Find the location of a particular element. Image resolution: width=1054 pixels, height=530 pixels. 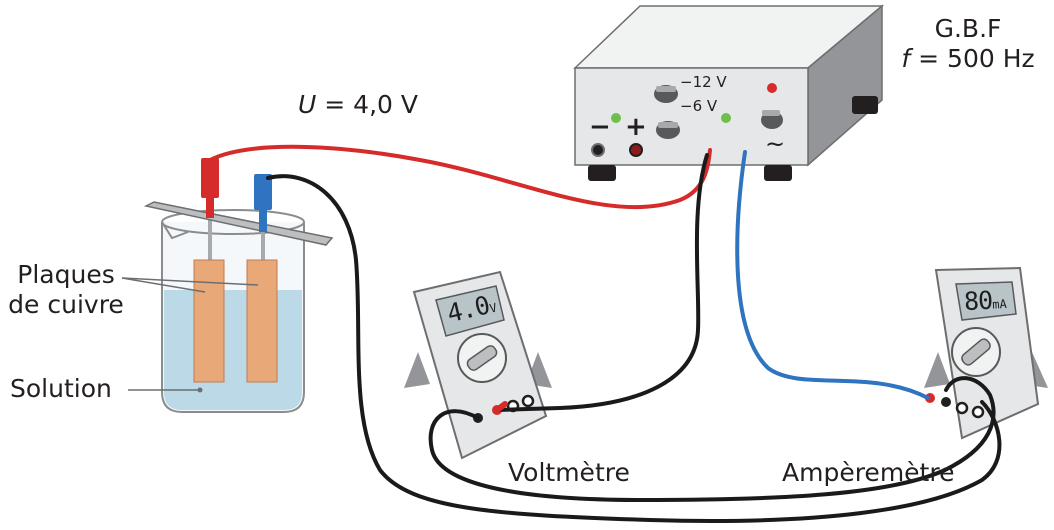

blue-plug is located at coordinates (263, 192).